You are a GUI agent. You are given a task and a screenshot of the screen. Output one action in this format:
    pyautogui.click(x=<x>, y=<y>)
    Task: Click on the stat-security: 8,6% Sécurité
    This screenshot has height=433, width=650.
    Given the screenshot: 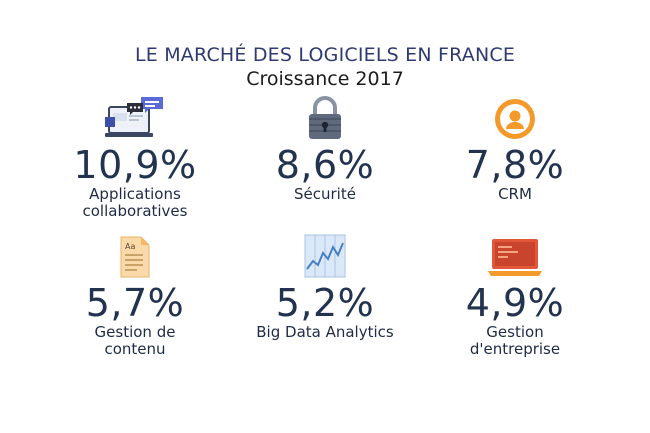 What is the action you would take?
    pyautogui.click(x=325, y=164)
    